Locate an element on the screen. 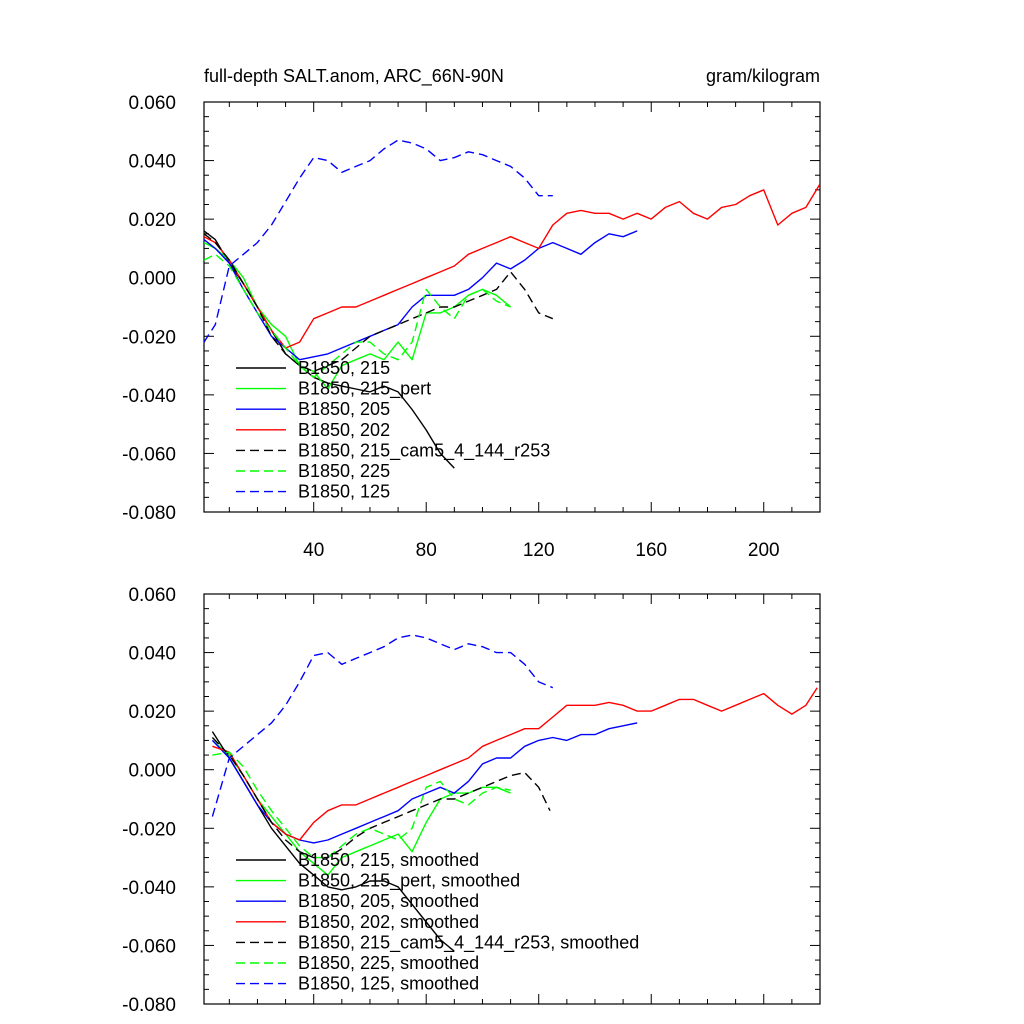 The image size is (1024, 1024). legend-label: B1850, 215 is located at coordinates (344, 368).